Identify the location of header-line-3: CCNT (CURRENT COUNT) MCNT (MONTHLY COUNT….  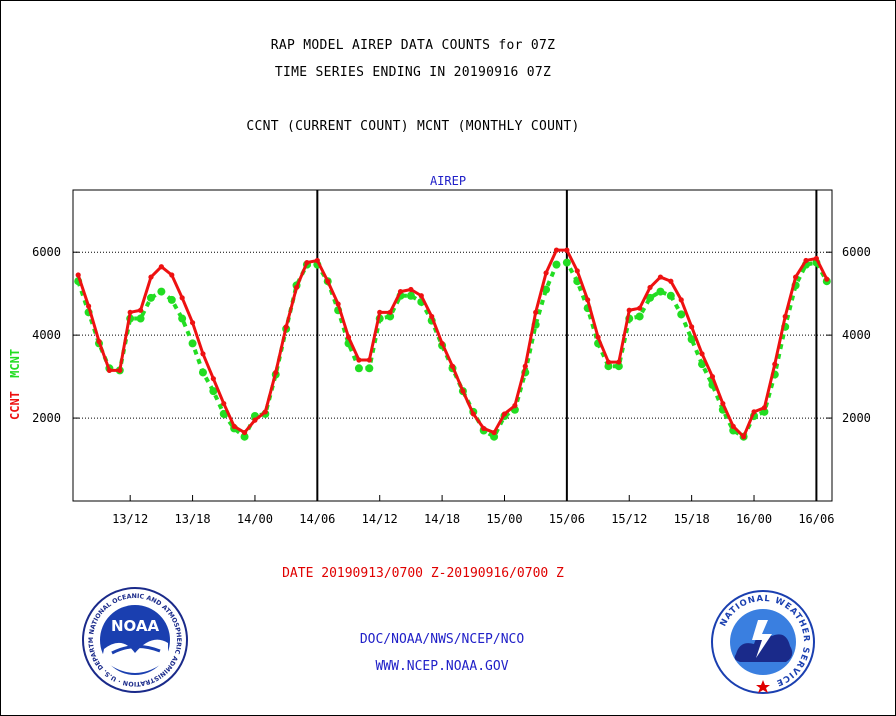
(413, 126).